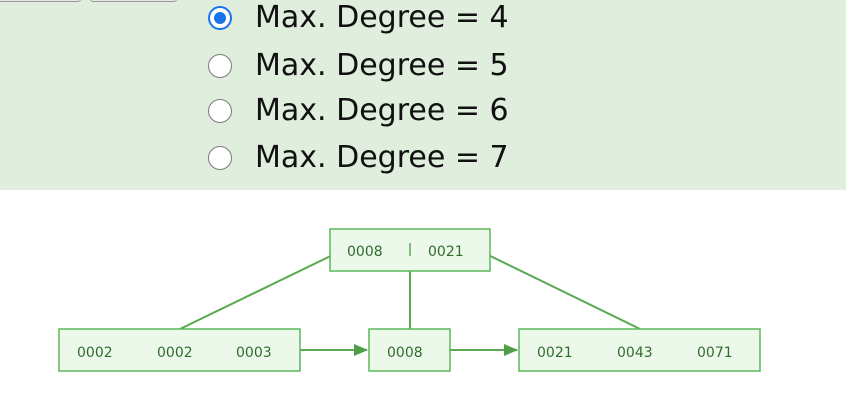 The image size is (846, 400). I want to click on leaf-key: 0003, so click(254, 353).